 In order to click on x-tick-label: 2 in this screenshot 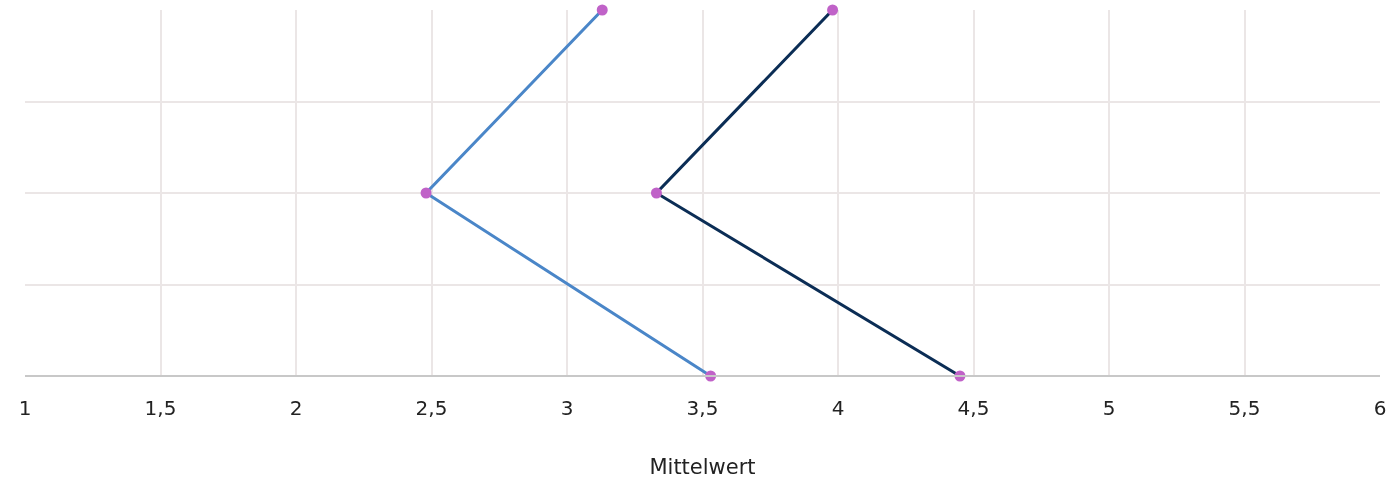, I will do `click(296, 408)`.